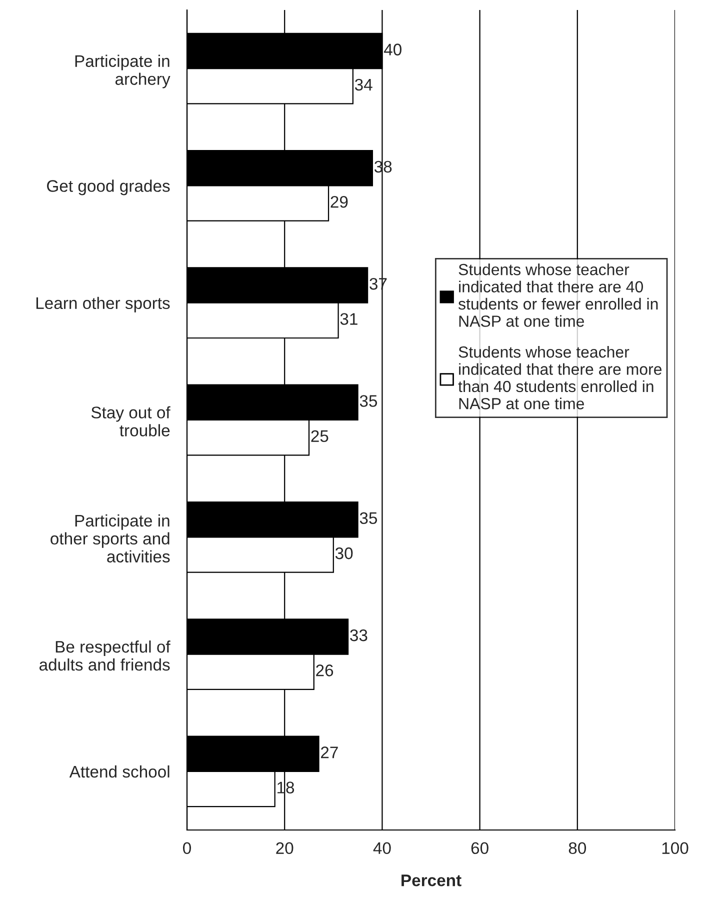 Image resolution: width=718 pixels, height=911 pixels. I want to click on x-tick-label: 60, so click(479, 848).